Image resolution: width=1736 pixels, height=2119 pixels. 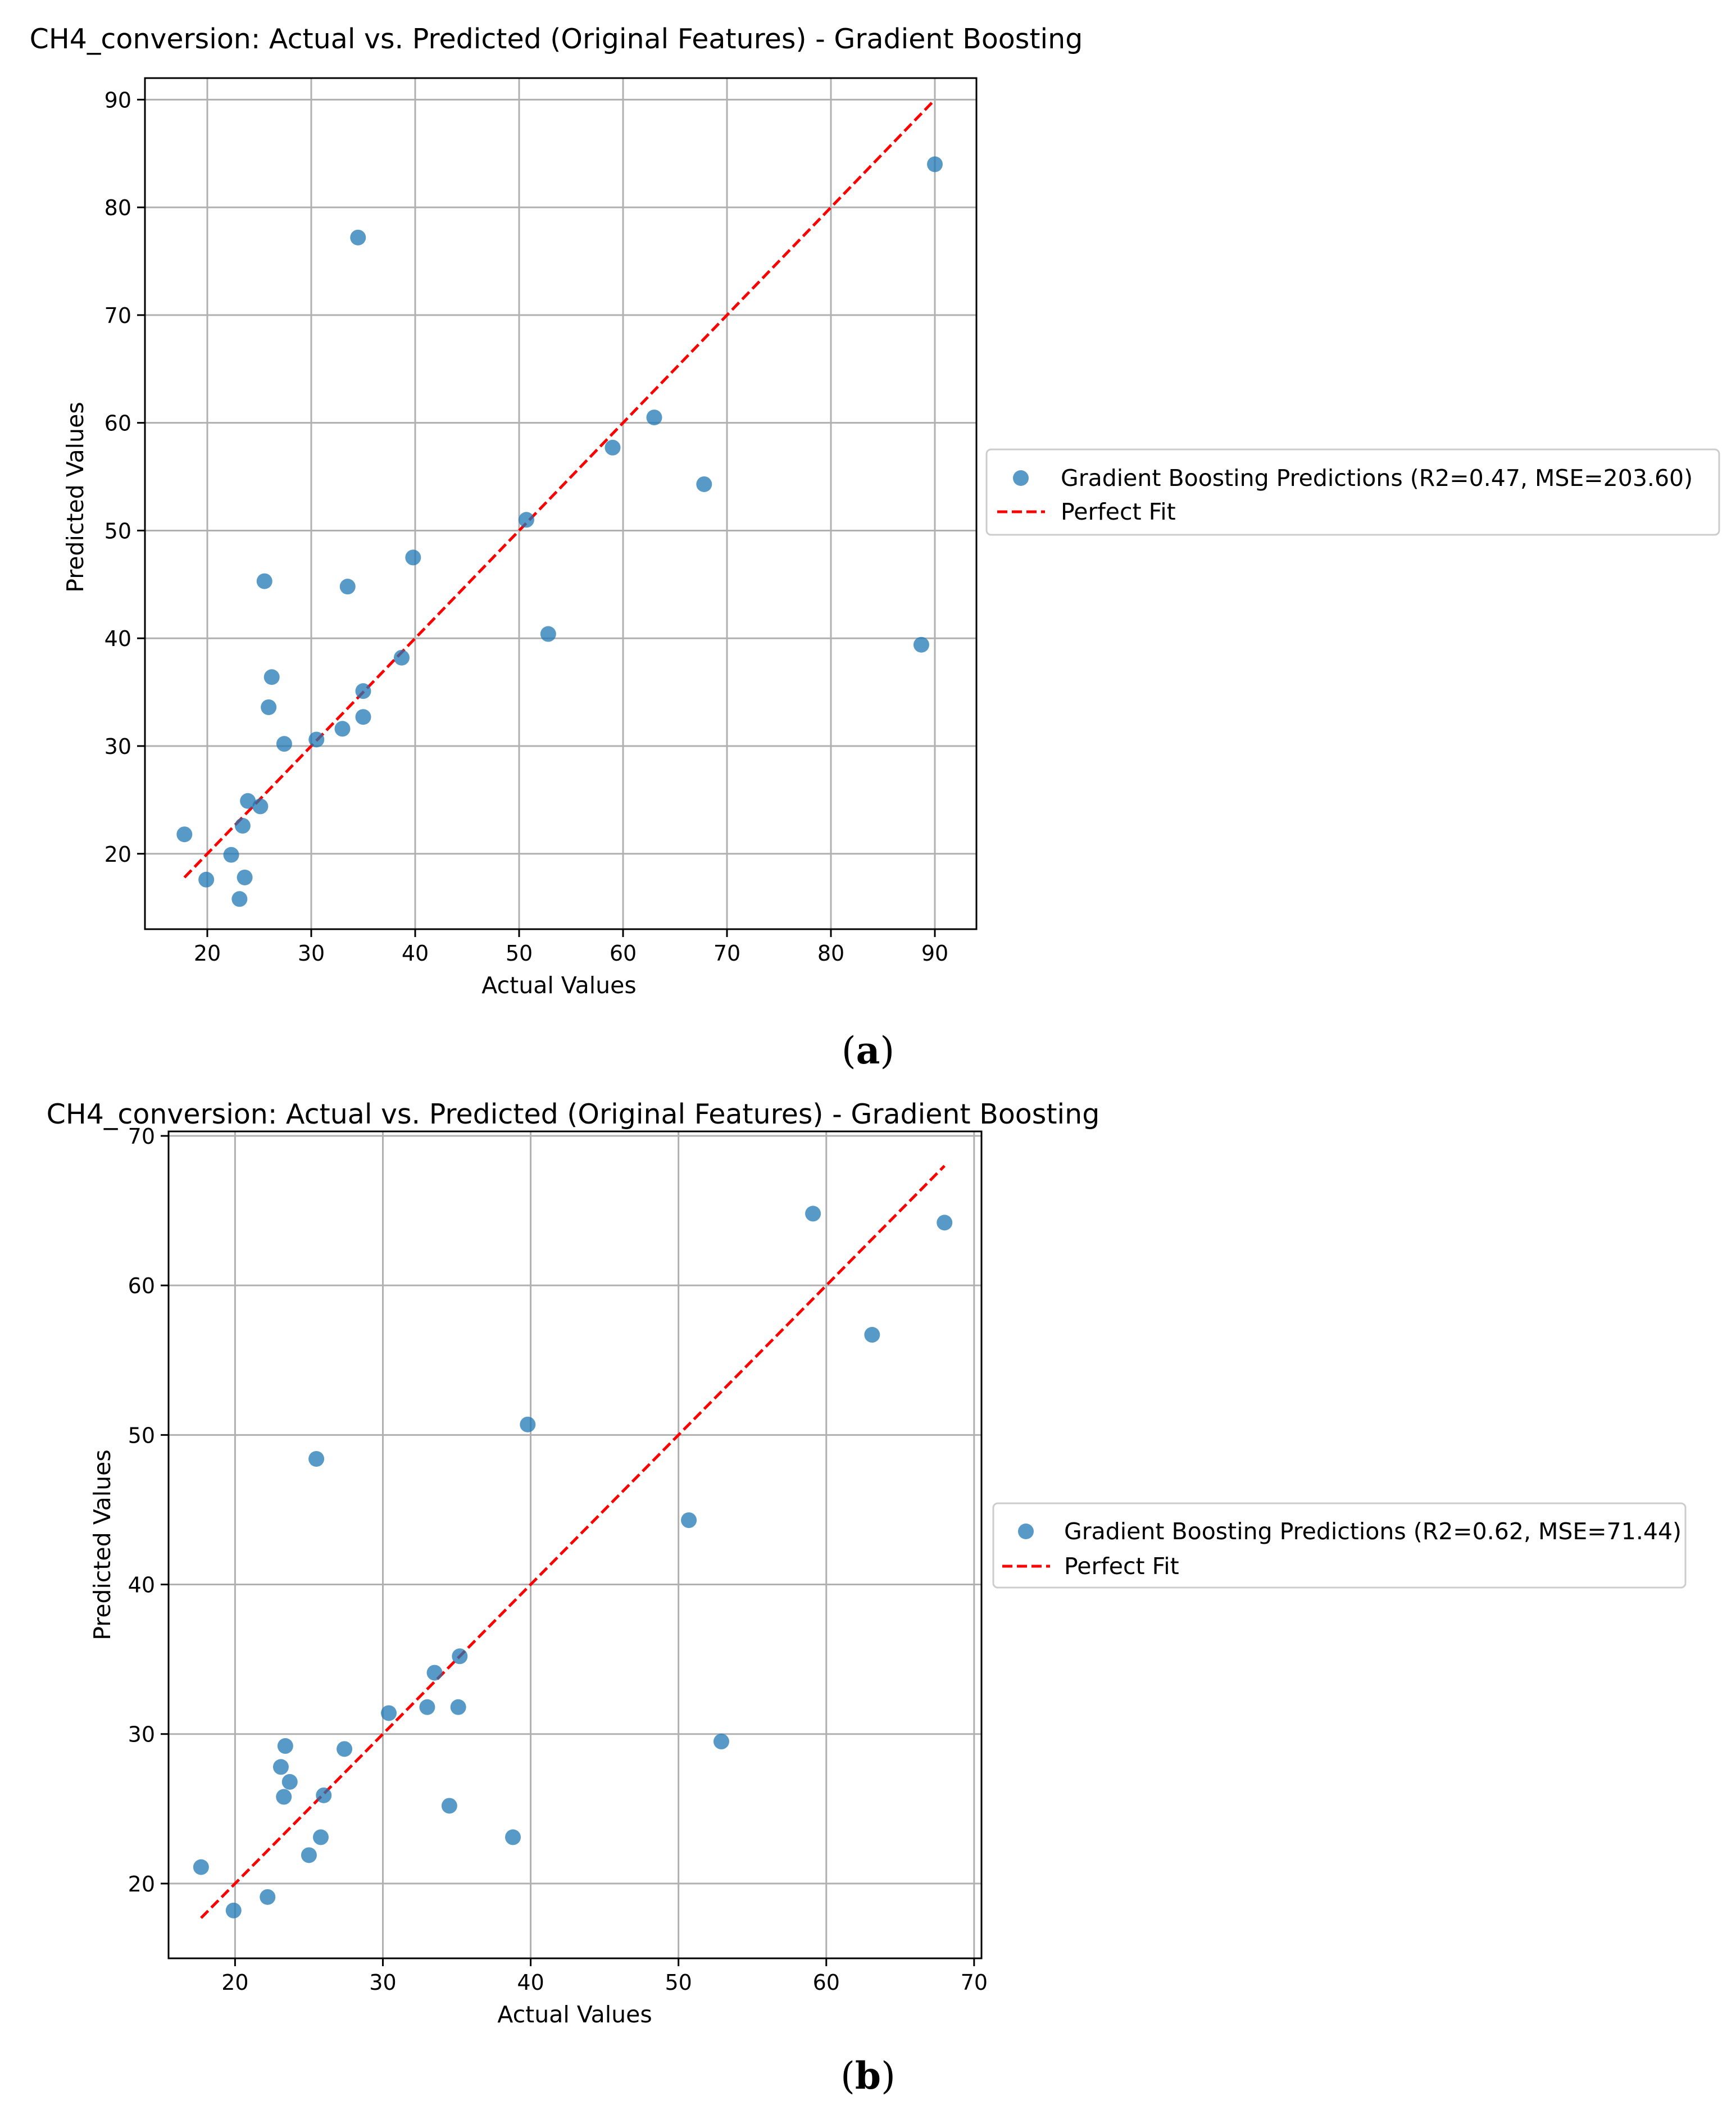 I want to click on chart-b-legend-marker-points, so click(x=1026, y=1531).